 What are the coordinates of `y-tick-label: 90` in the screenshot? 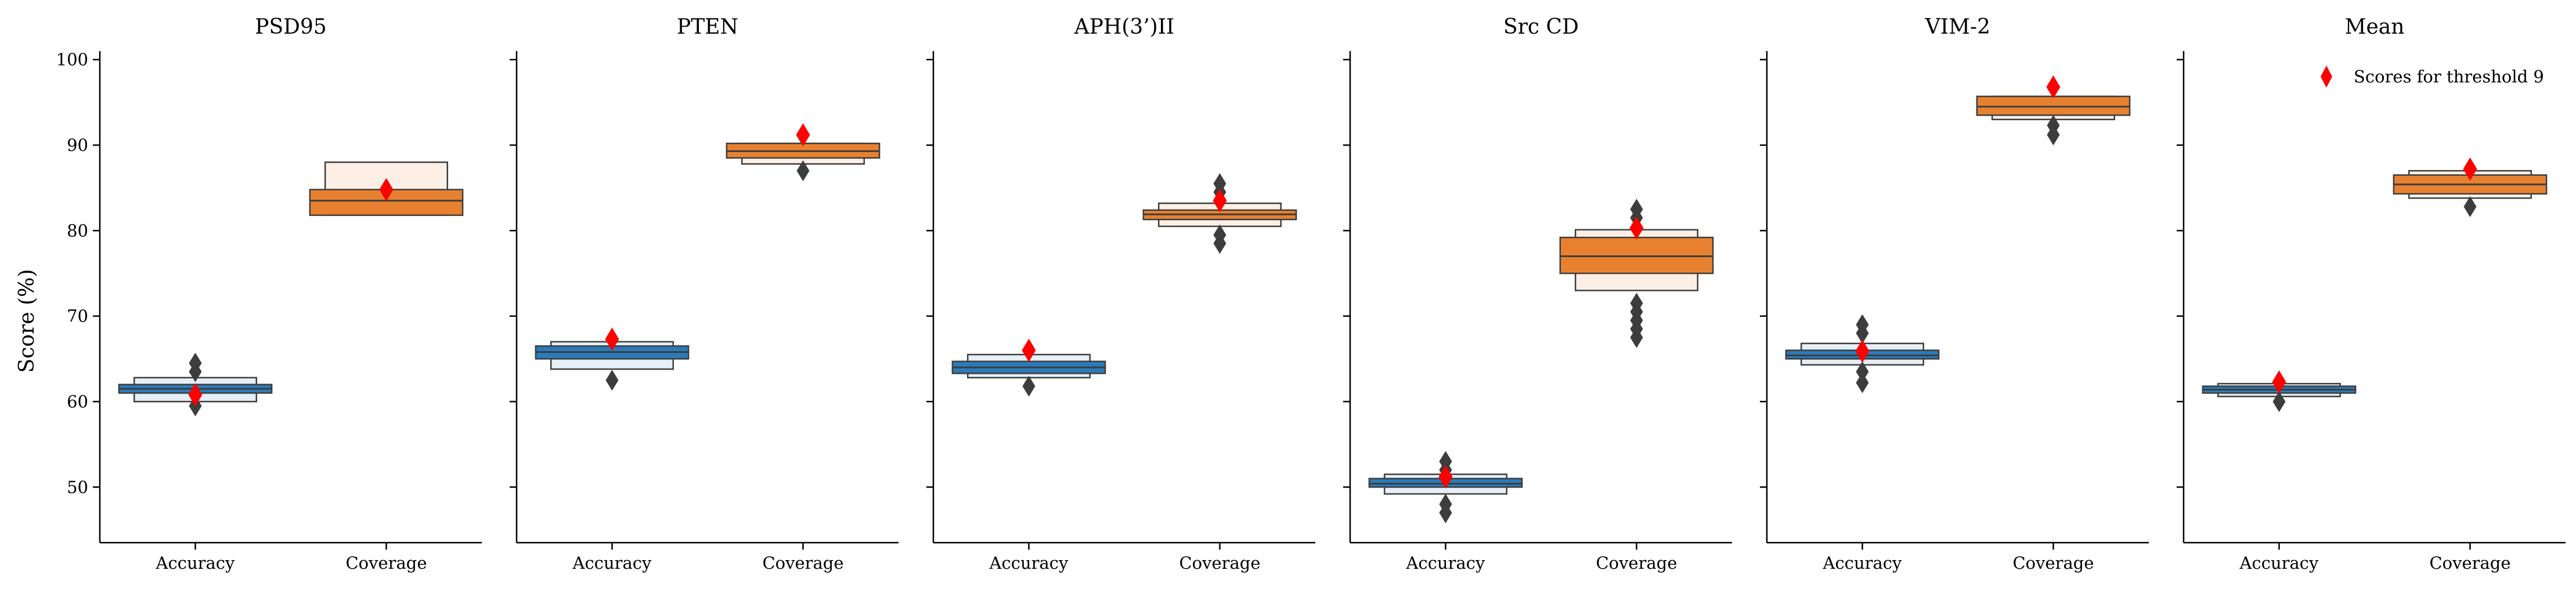 It's located at (78, 145).